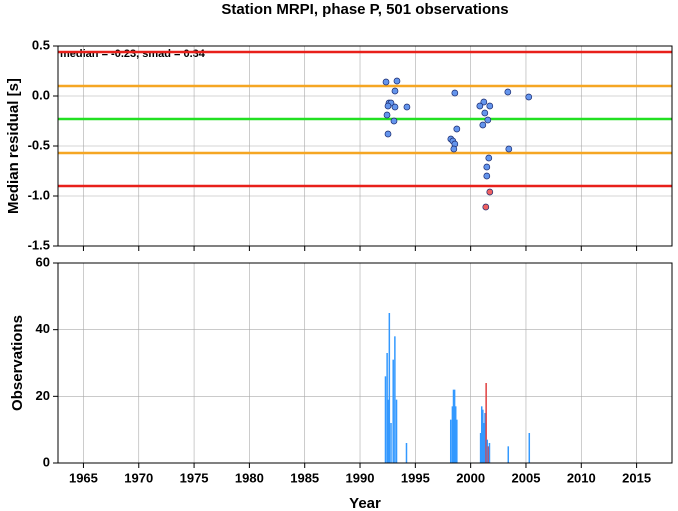 The image size is (678, 511). I want to click on y-axis-label: Median residual [s], so click(13, 146).